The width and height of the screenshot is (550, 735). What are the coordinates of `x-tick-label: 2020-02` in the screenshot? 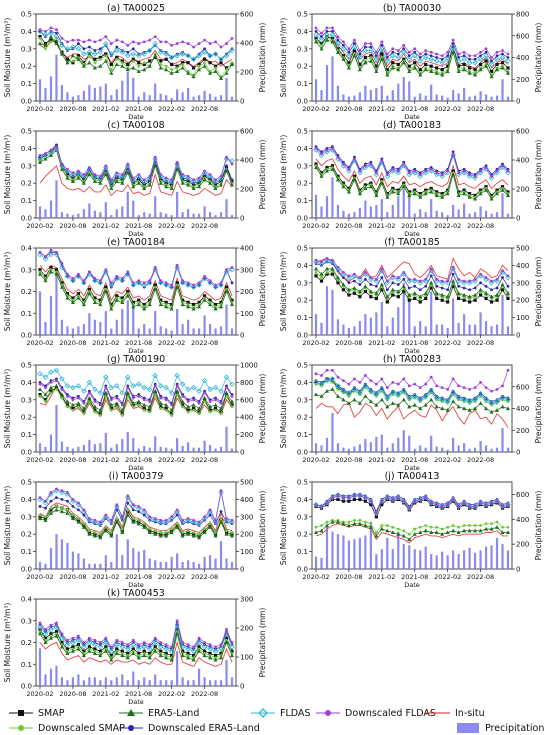 It's located at (315, 109).